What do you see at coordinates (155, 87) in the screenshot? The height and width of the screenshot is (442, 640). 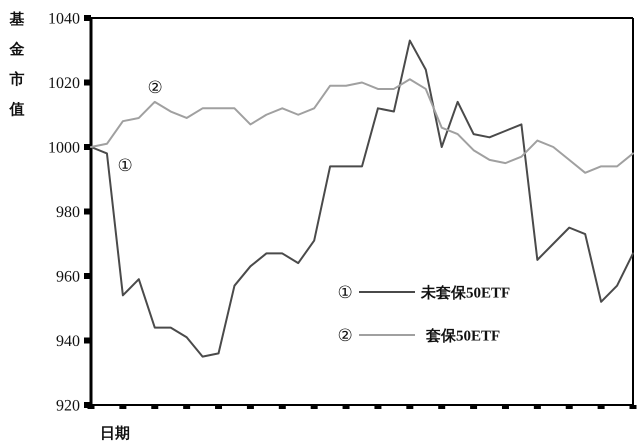 I see `annotation: ②` at bounding box center [155, 87].